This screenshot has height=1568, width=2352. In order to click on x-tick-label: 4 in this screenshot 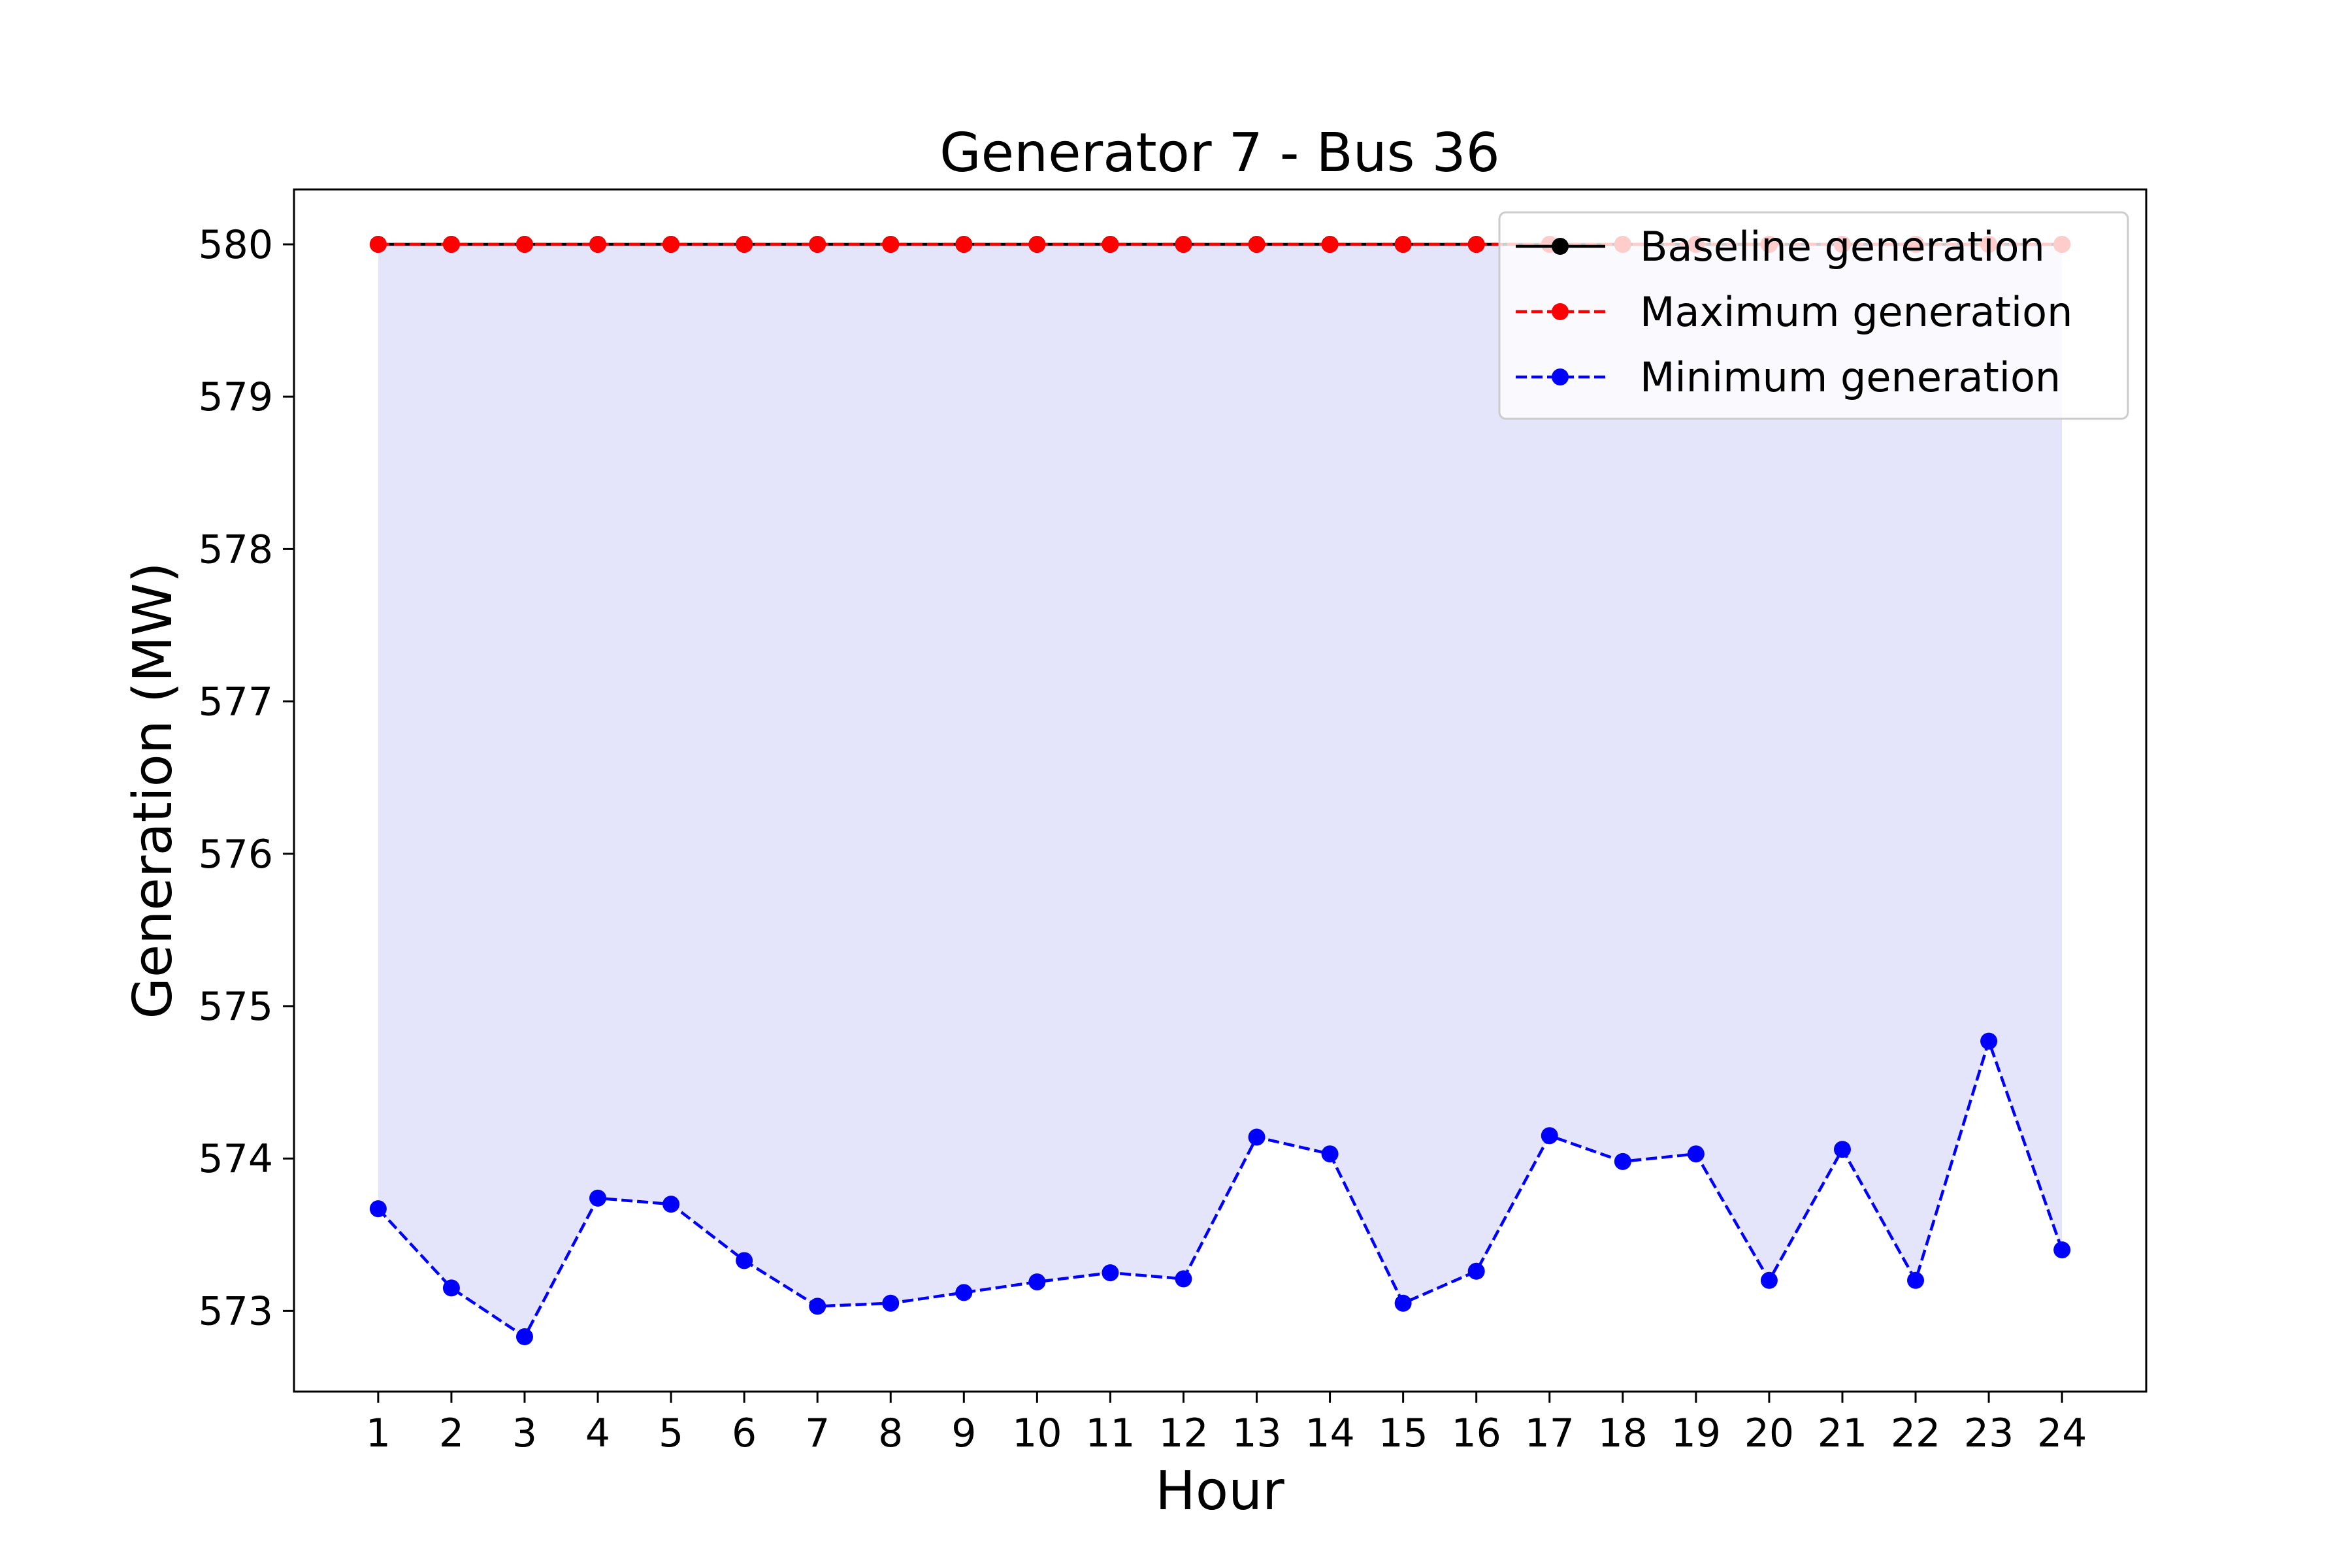, I will do `click(597, 1433)`.